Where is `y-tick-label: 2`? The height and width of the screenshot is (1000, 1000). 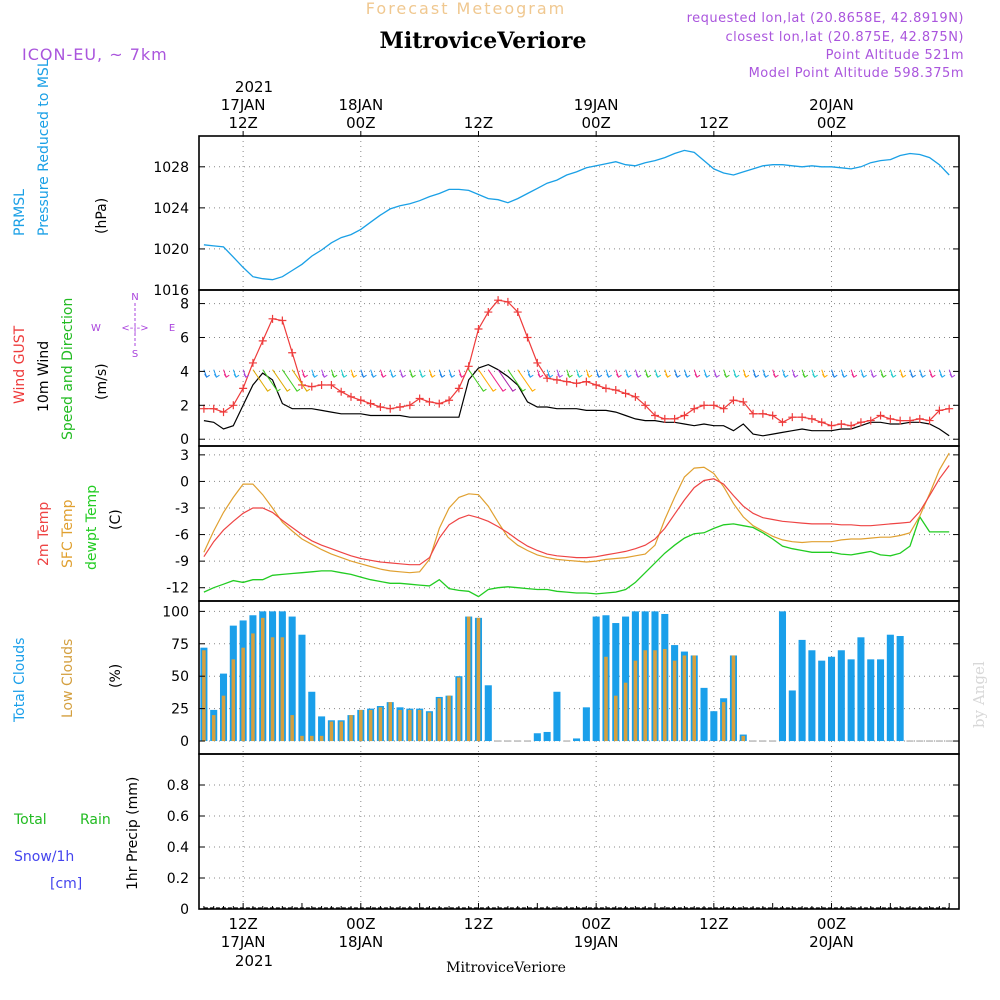 y-tick-label: 2 is located at coordinates (184, 406).